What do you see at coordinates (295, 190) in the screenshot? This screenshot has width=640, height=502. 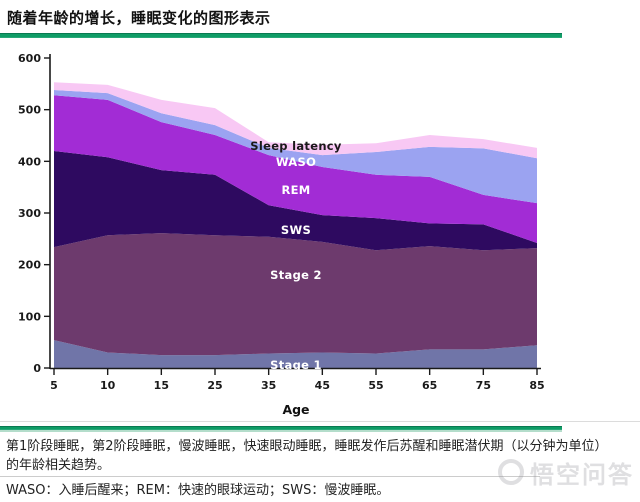 I see `series-label-rem: REM` at bounding box center [295, 190].